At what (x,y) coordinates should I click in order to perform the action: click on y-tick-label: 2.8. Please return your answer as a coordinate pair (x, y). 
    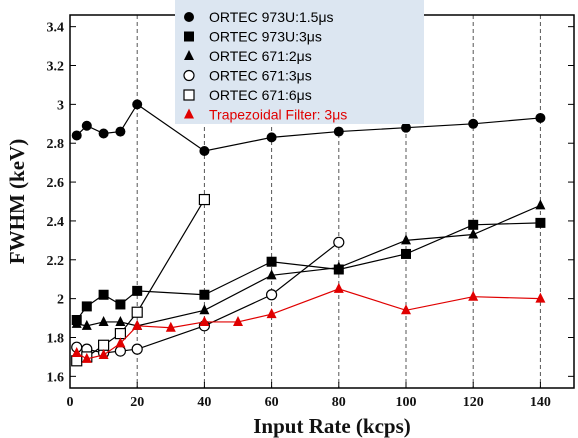
    Looking at the image, I should click on (56, 144).